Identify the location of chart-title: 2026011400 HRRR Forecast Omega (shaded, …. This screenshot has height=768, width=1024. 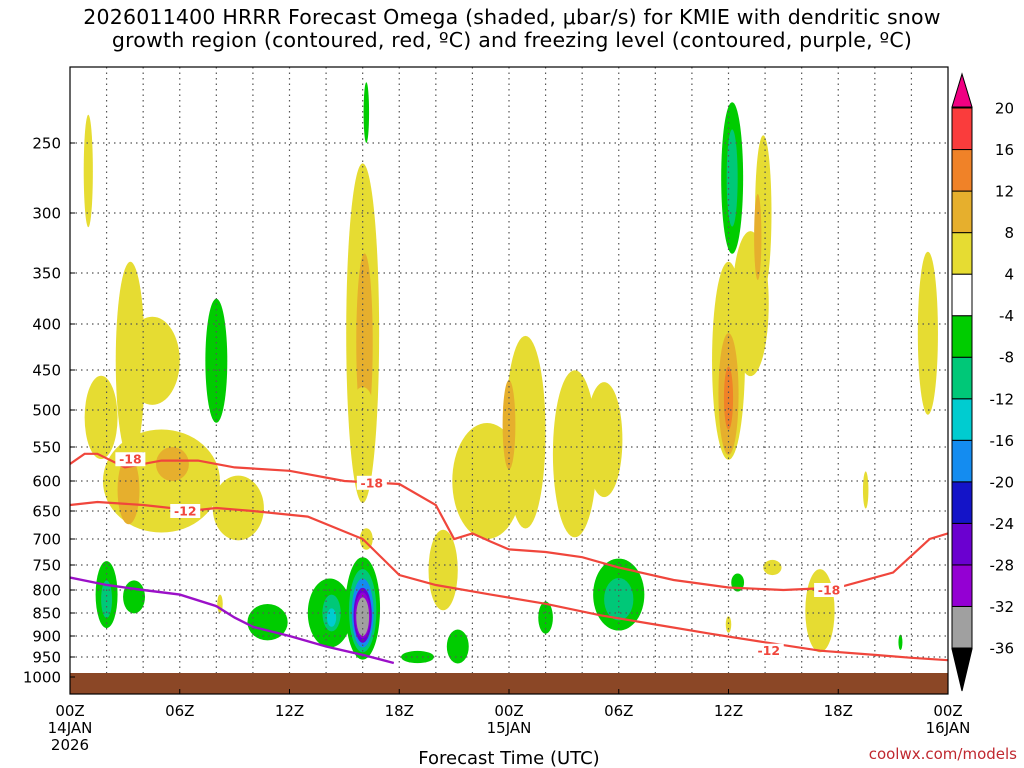
(512, 29).